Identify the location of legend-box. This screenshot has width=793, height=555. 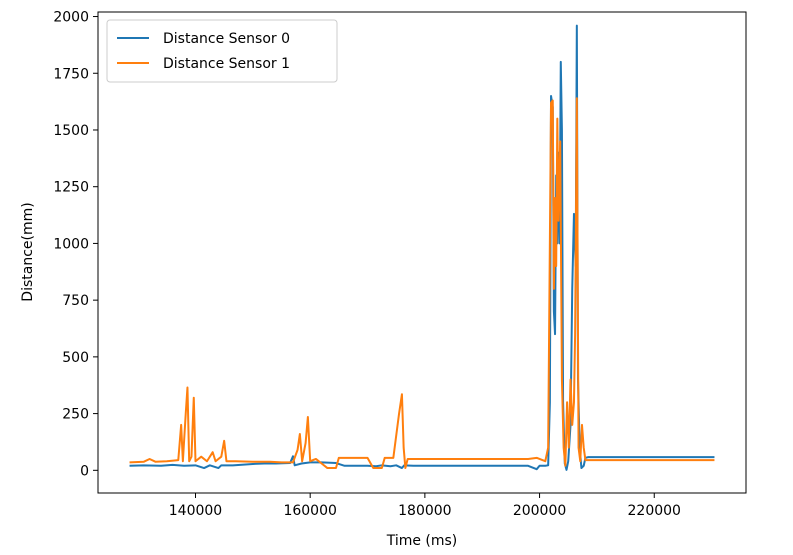
(222, 51).